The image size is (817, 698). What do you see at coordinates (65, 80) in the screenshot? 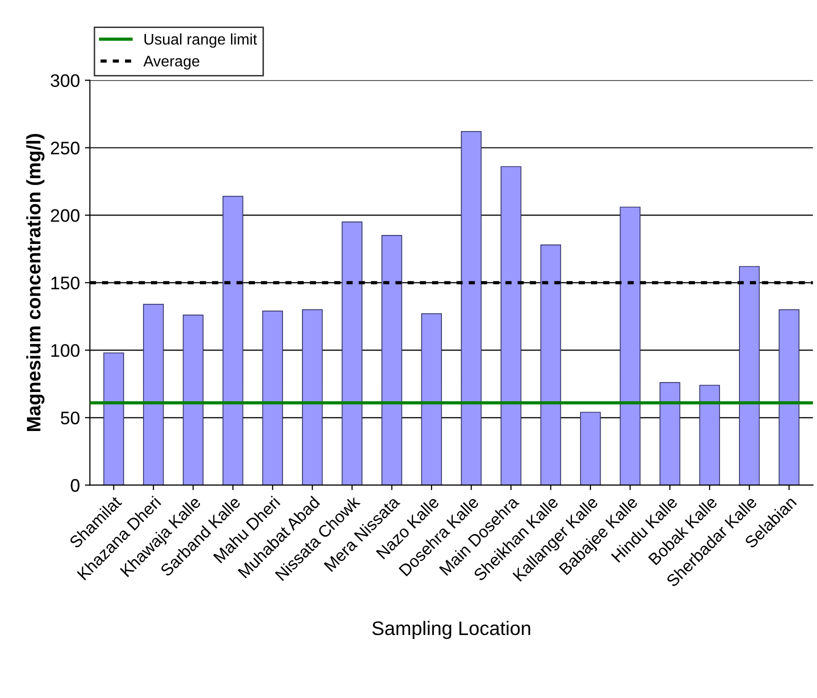
I see `y-tick-label: 300` at bounding box center [65, 80].